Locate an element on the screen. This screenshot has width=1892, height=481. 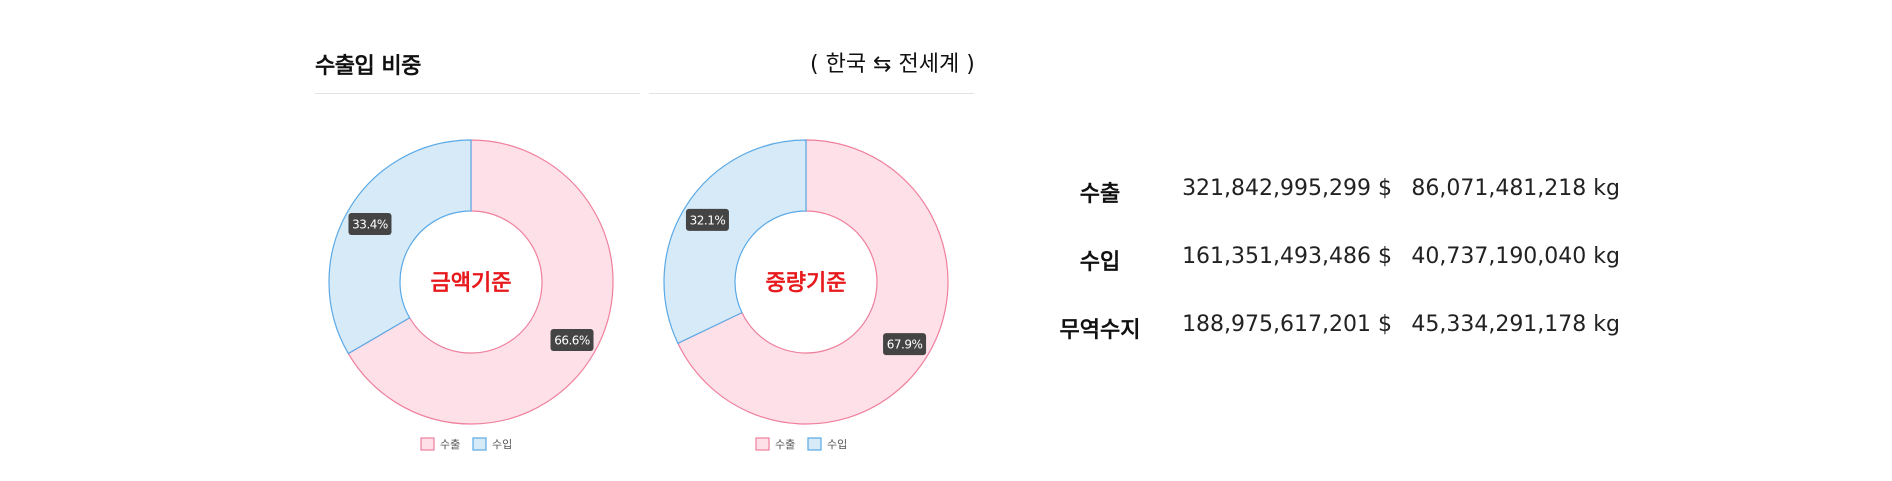
svg-text: 66.6% is located at coordinates (572, 341).